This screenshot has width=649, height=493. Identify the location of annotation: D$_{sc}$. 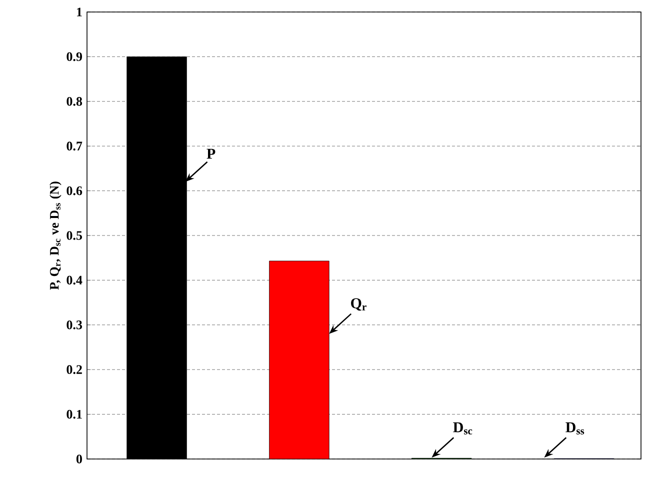
(462, 428).